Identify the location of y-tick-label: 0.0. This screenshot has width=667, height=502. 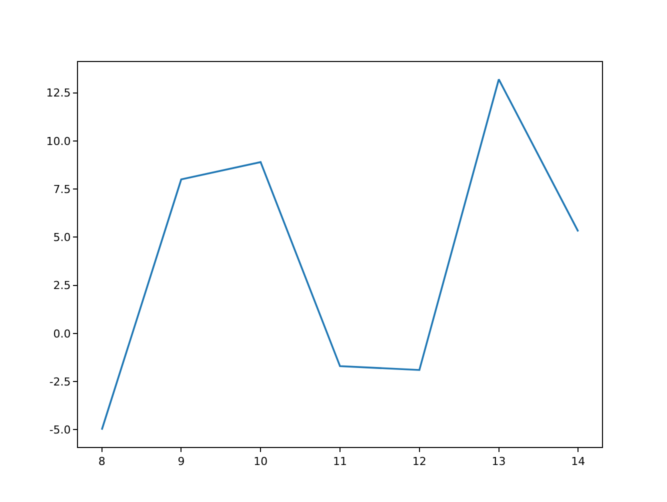
(62, 333).